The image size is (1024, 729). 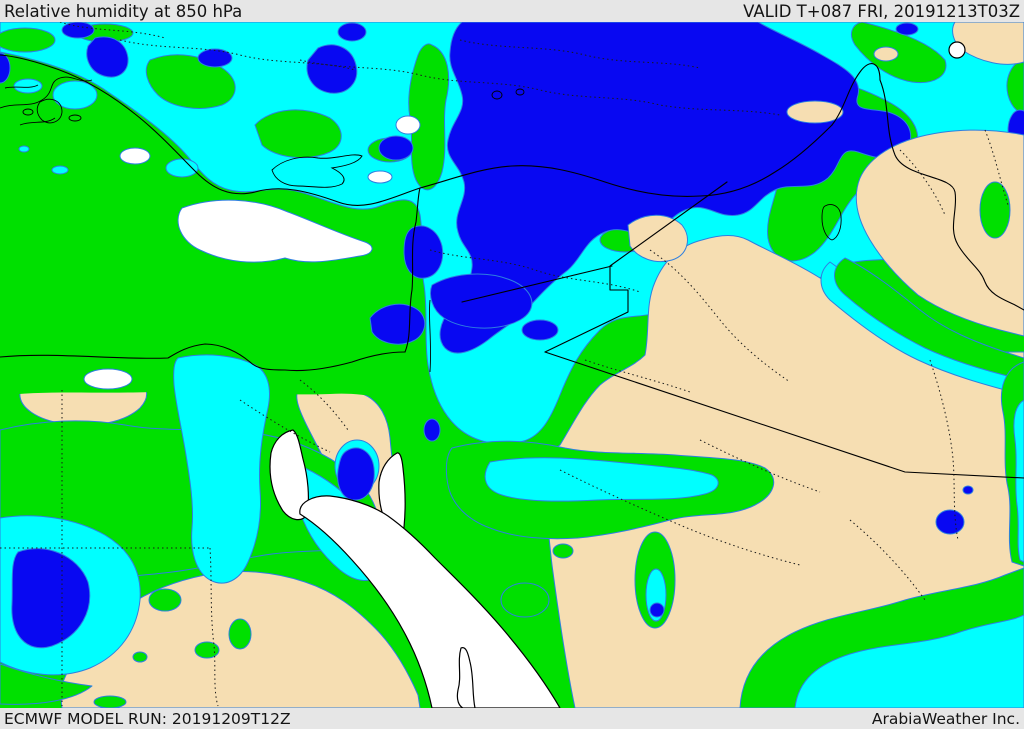 I want to click on delta-cyan-column, so click(x=221, y=469).